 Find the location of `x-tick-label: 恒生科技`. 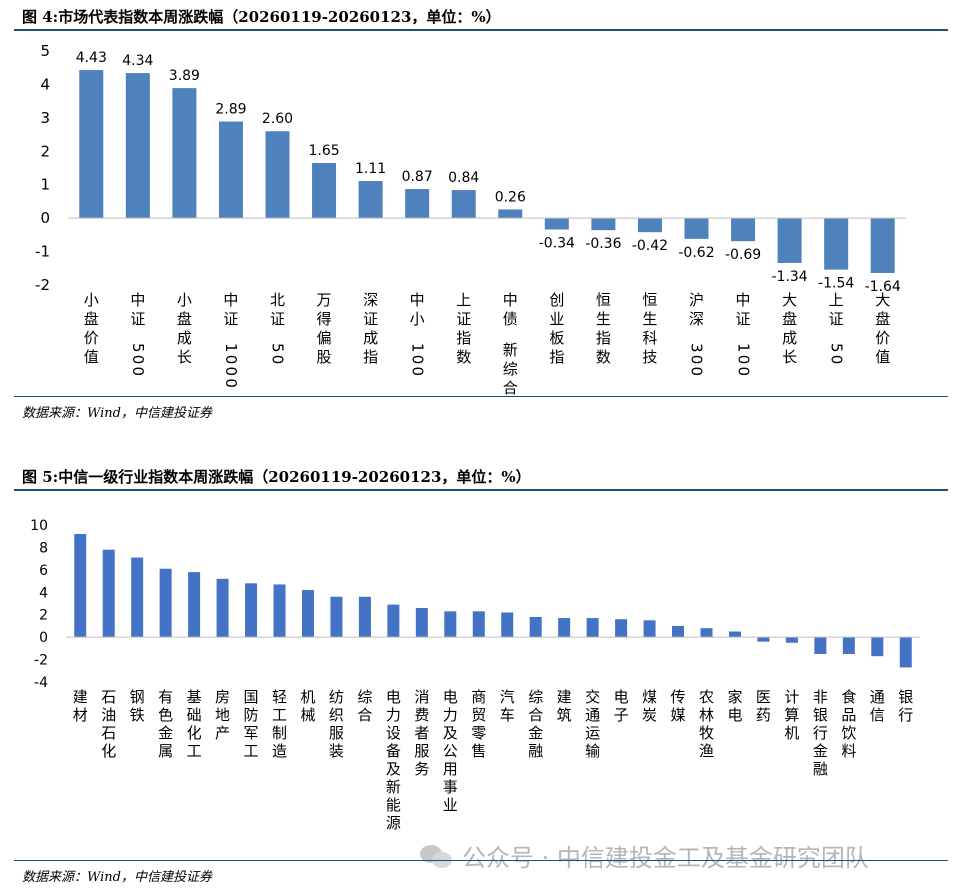

x-tick-label: 恒生科技 is located at coordinates (649, 328).